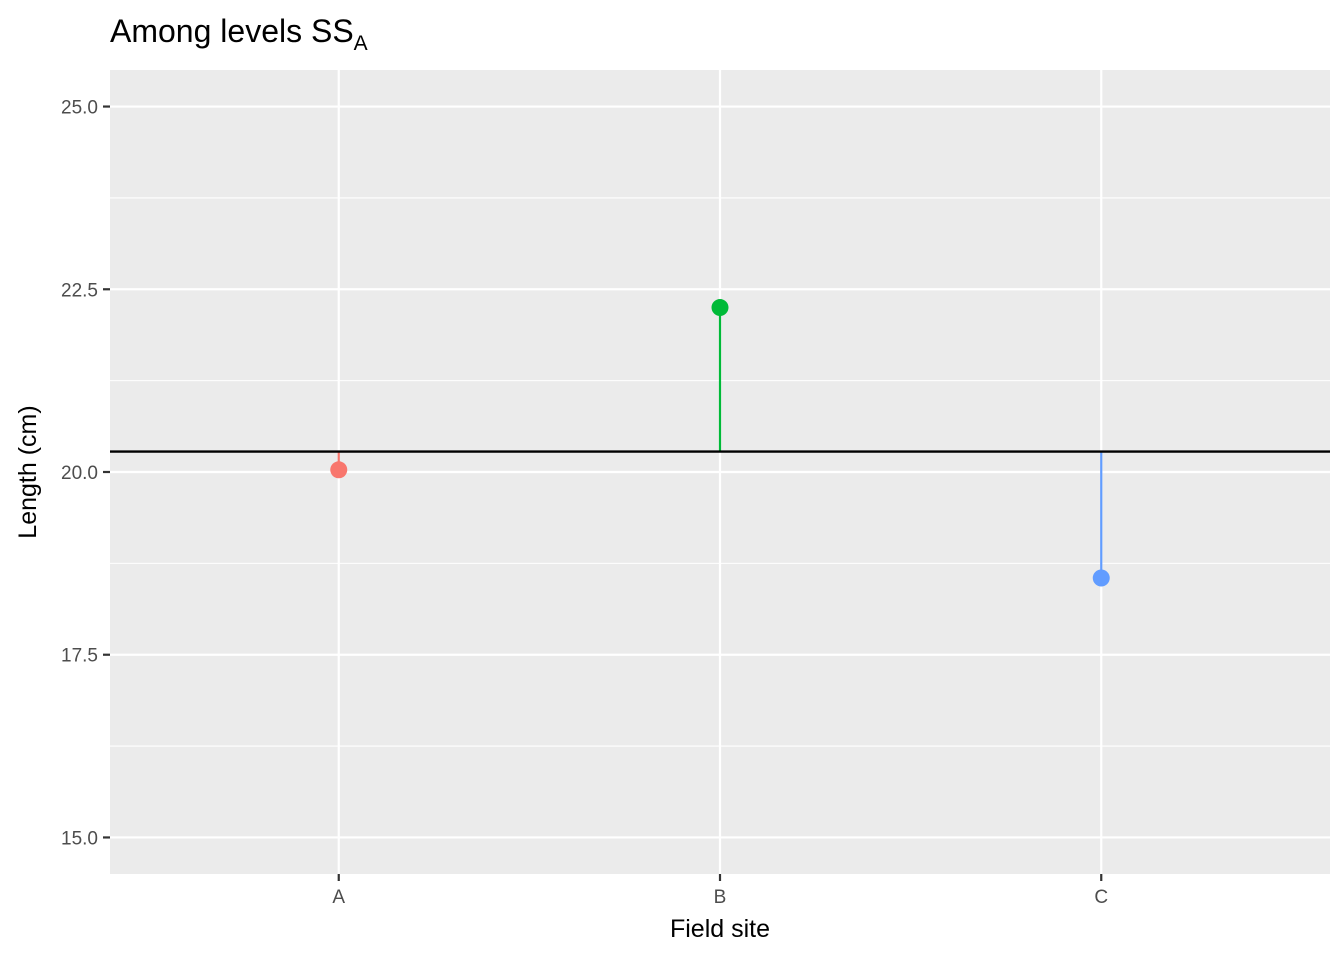 Image resolution: width=1344 pixels, height=960 pixels. What do you see at coordinates (79, 108) in the screenshot?
I see `y-tick-label: 25.0` at bounding box center [79, 108].